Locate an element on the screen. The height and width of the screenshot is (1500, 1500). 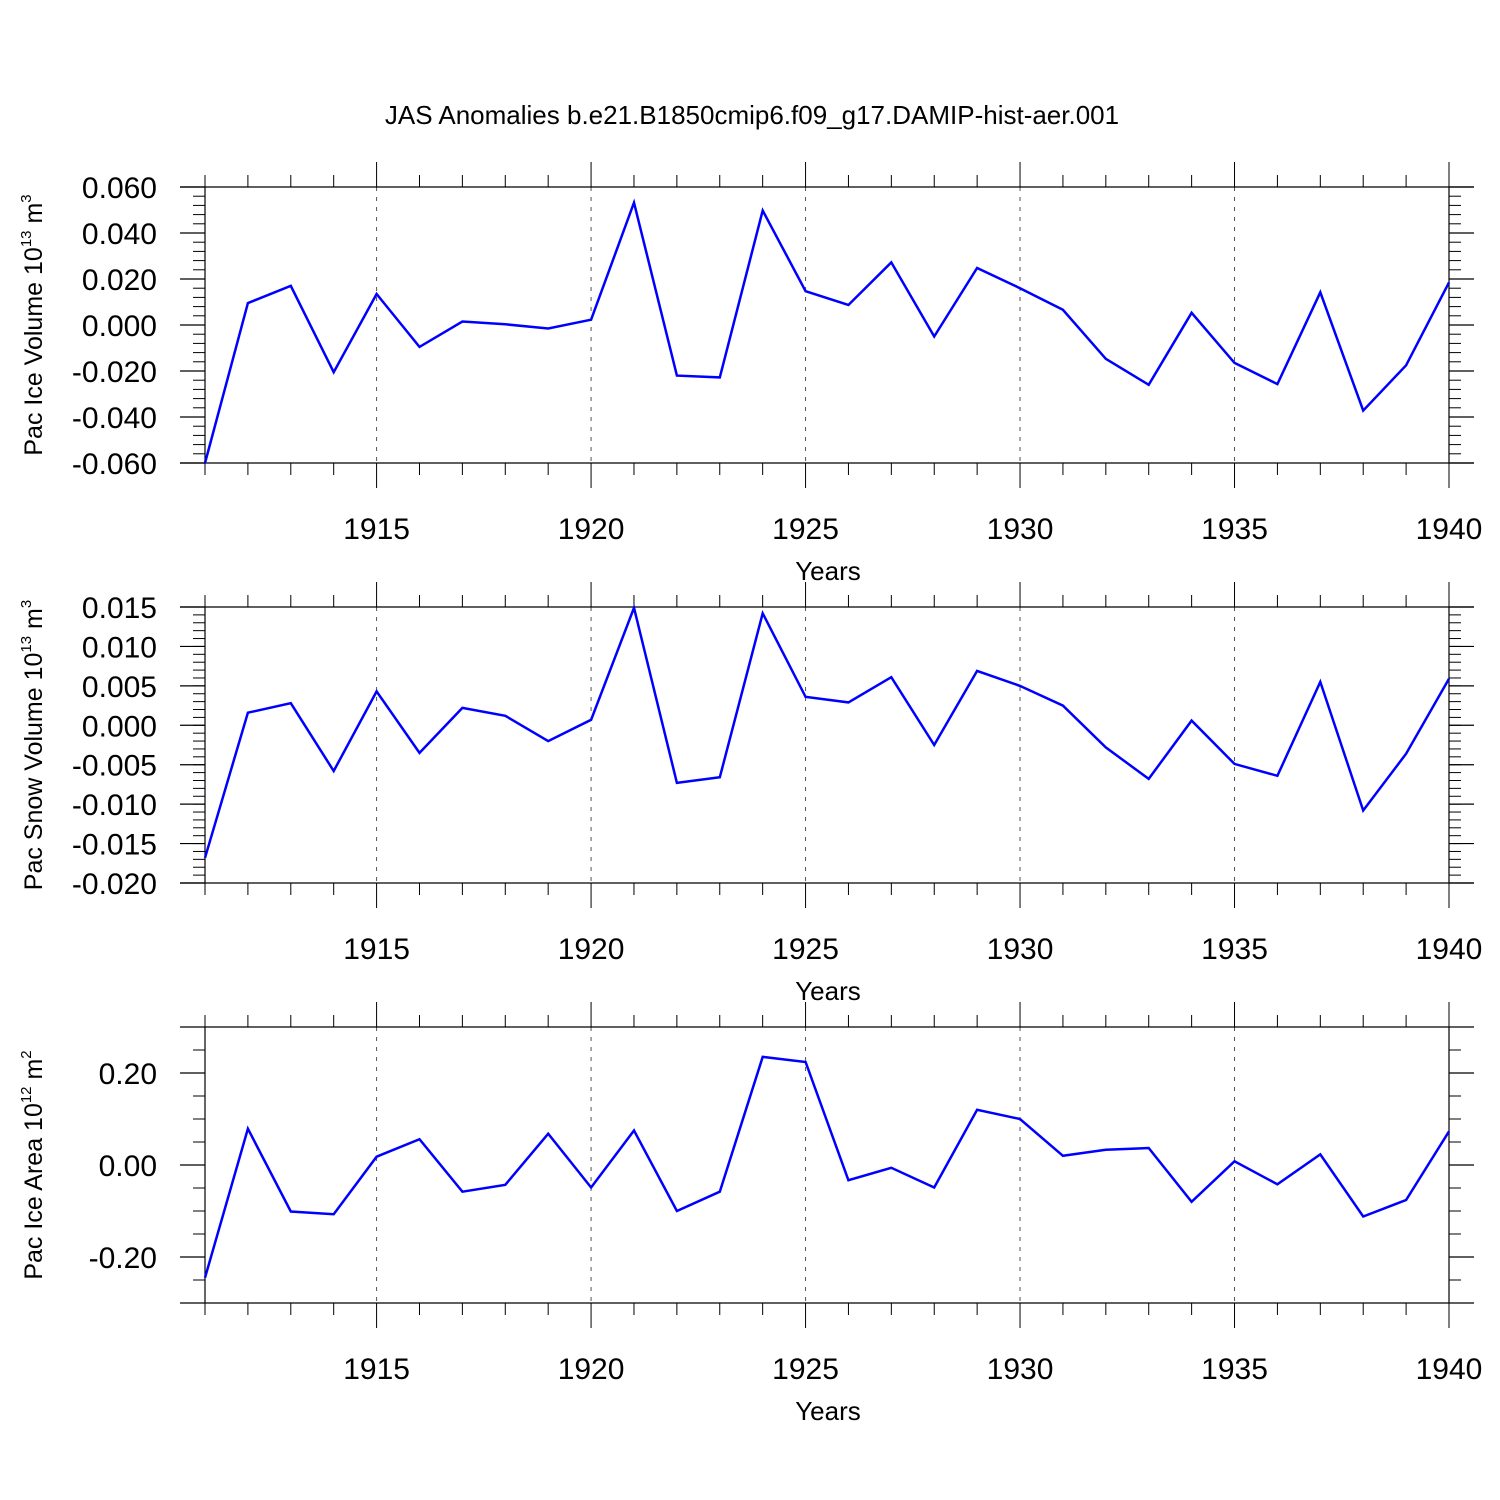
y-tick-label: -0.010 is located at coordinates (114, 805).